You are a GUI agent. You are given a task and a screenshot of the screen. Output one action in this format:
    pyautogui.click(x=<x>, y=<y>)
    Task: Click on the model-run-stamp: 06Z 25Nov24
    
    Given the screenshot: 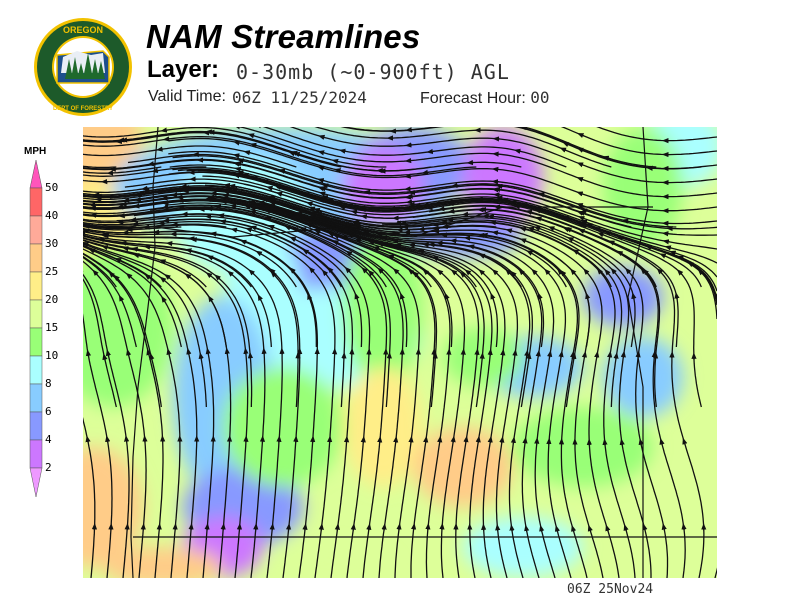 What is the action you would take?
    pyautogui.click(x=610, y=589)
    